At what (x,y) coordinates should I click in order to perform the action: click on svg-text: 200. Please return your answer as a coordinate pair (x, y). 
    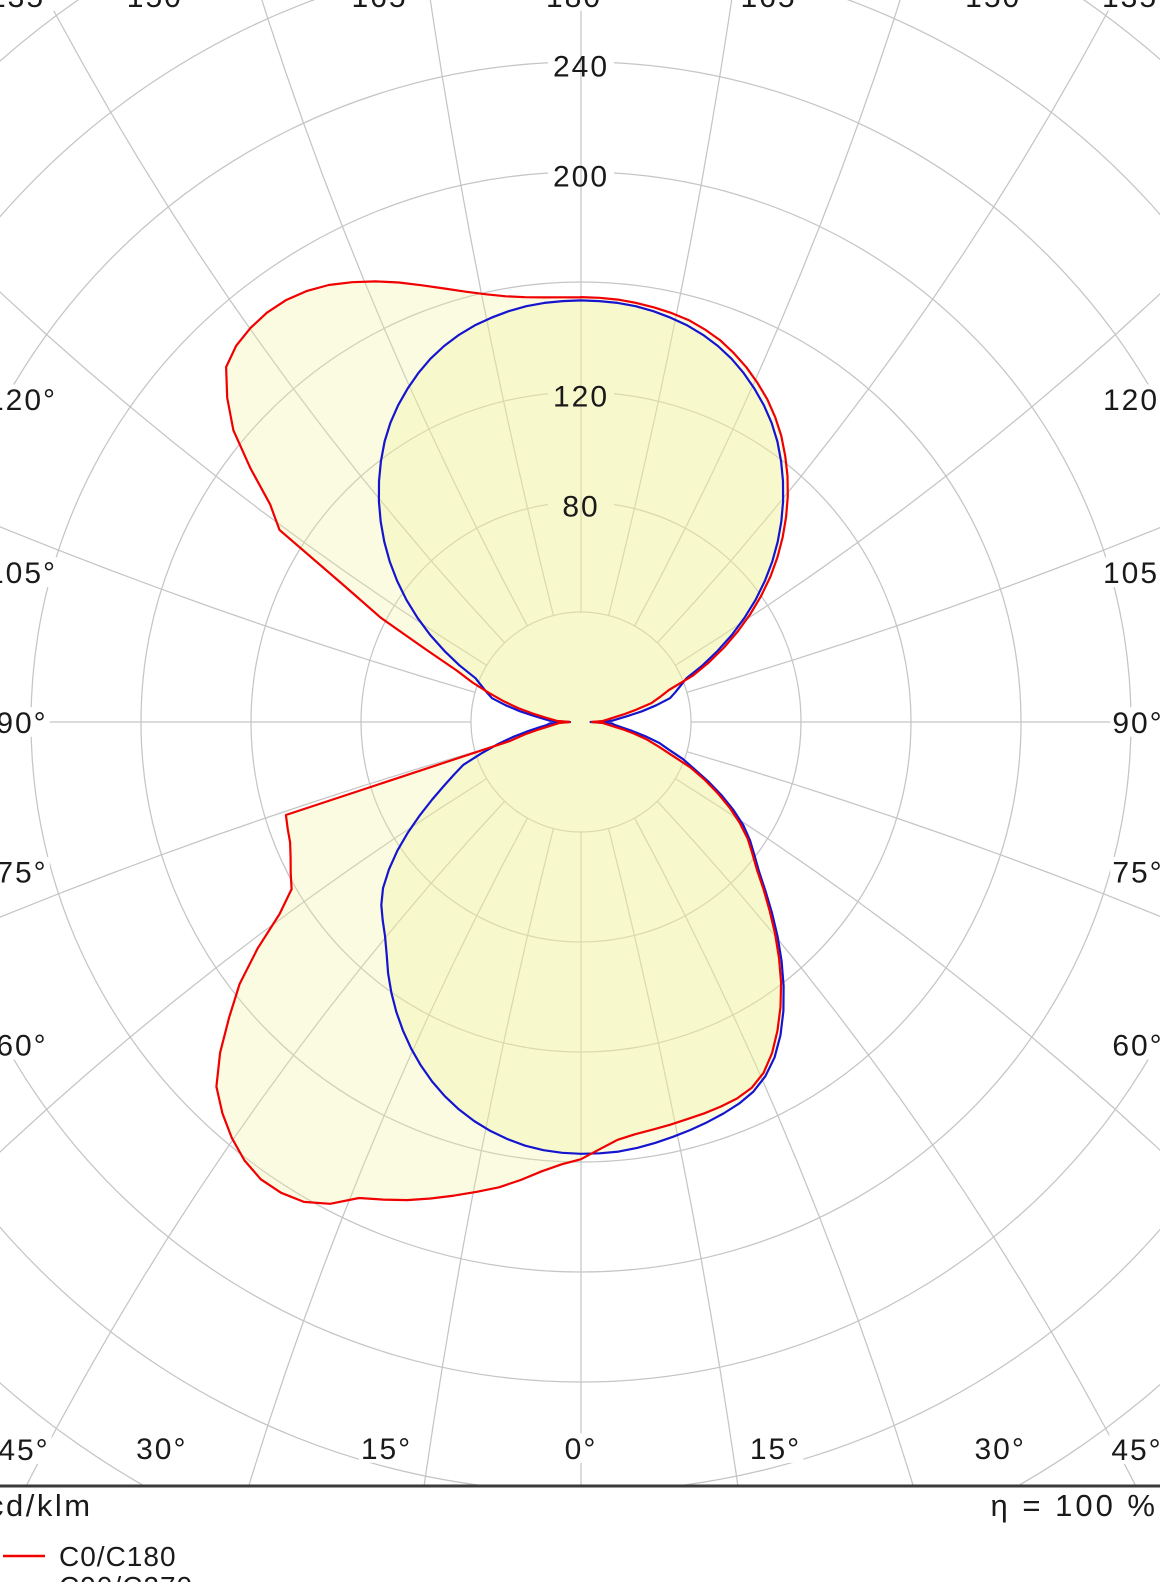
    Looking at the image, I should click on (581, 176).